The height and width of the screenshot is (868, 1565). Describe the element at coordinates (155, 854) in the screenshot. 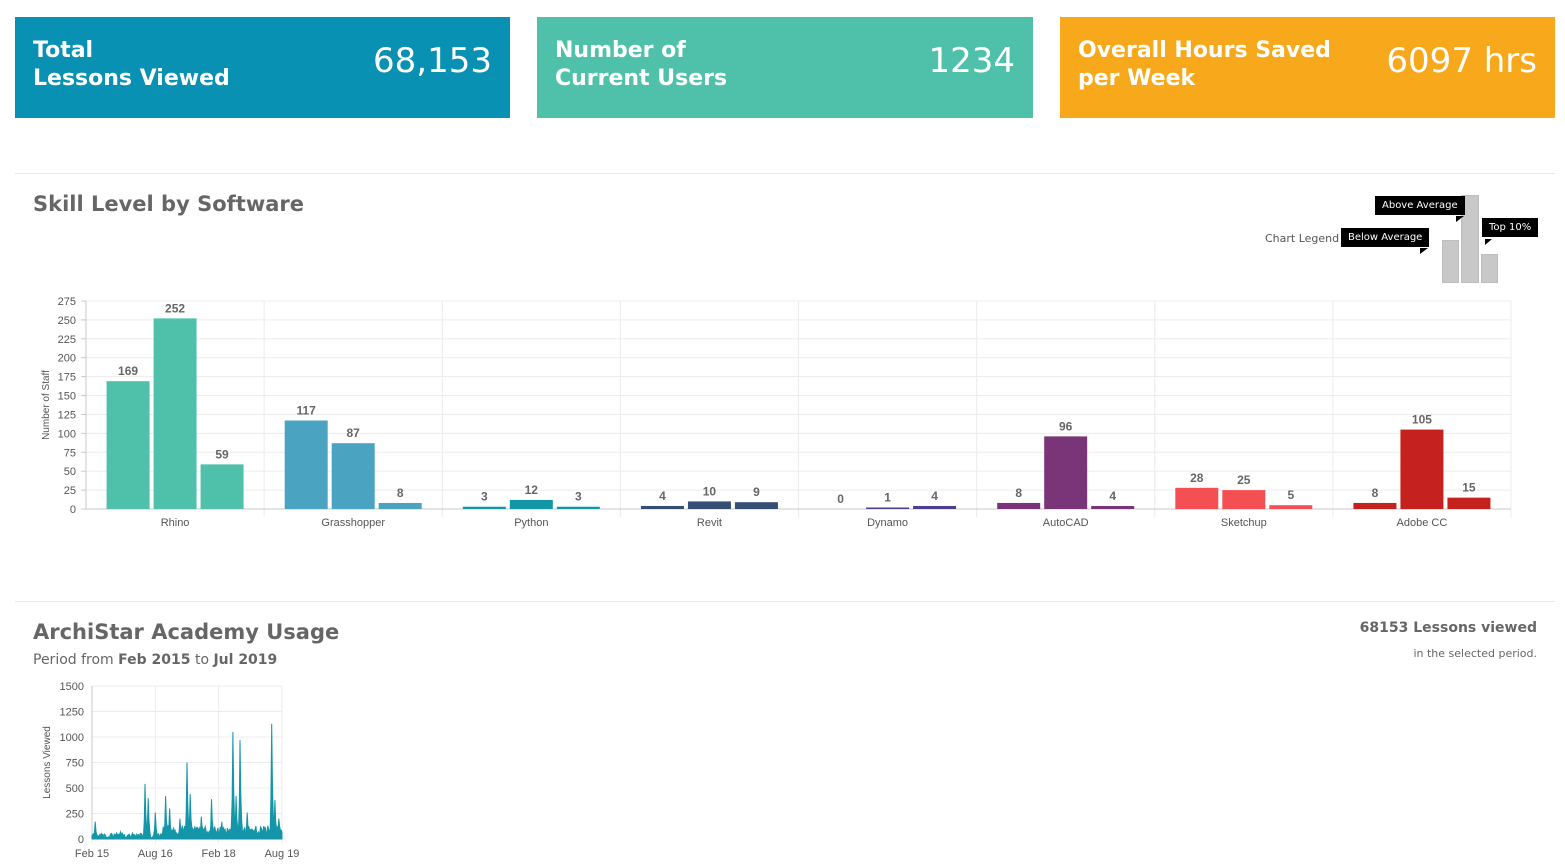

I see `x-tick-label: Aug 16` at that location.